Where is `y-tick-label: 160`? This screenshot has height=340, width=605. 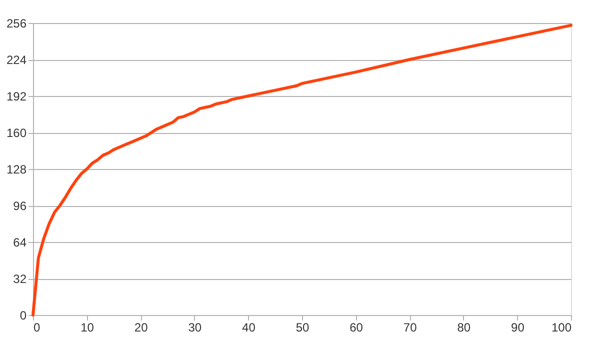 y-tick-label: 160 is located at coordinates (16, 133).